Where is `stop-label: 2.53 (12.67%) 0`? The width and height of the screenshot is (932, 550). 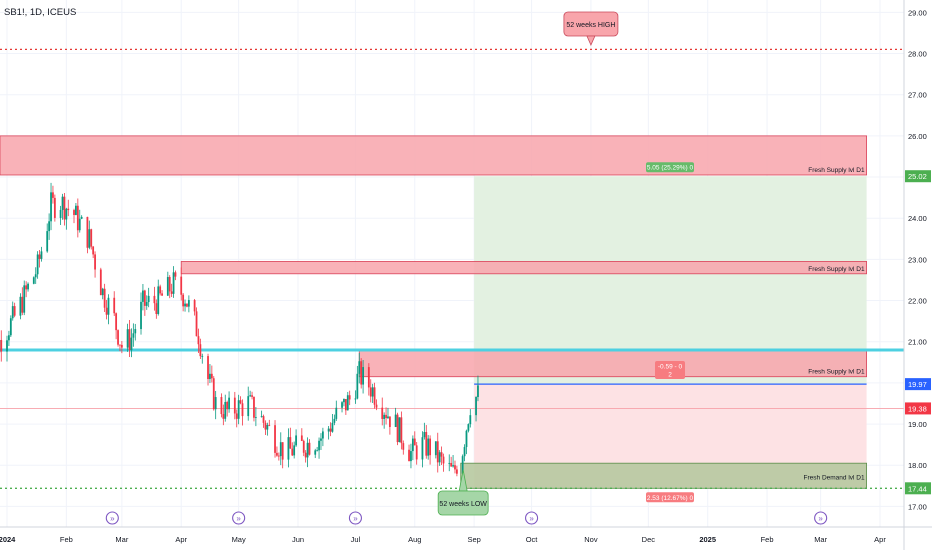
stop-label: 2.53 (12.67%) 0 is located at coordinates (670, 497).